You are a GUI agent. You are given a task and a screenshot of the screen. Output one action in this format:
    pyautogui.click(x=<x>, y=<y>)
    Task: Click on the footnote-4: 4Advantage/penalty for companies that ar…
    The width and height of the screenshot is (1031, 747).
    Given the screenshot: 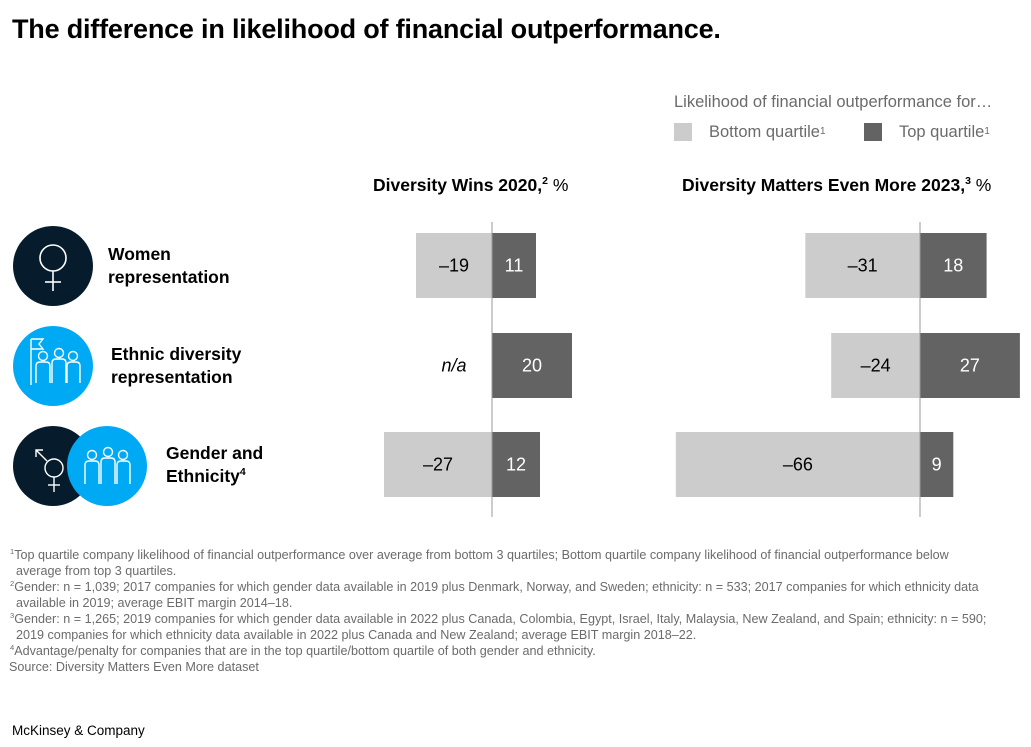 What is the action you would take?
    pyautogui.click(x=500, y=651)
    